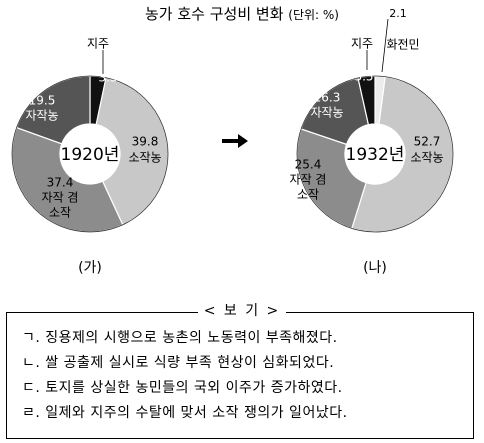  Describe the element at coordinates (426, 158) in the screenshot. I see `pie-2-slice-2-text-label-1: 소작농` at that location.